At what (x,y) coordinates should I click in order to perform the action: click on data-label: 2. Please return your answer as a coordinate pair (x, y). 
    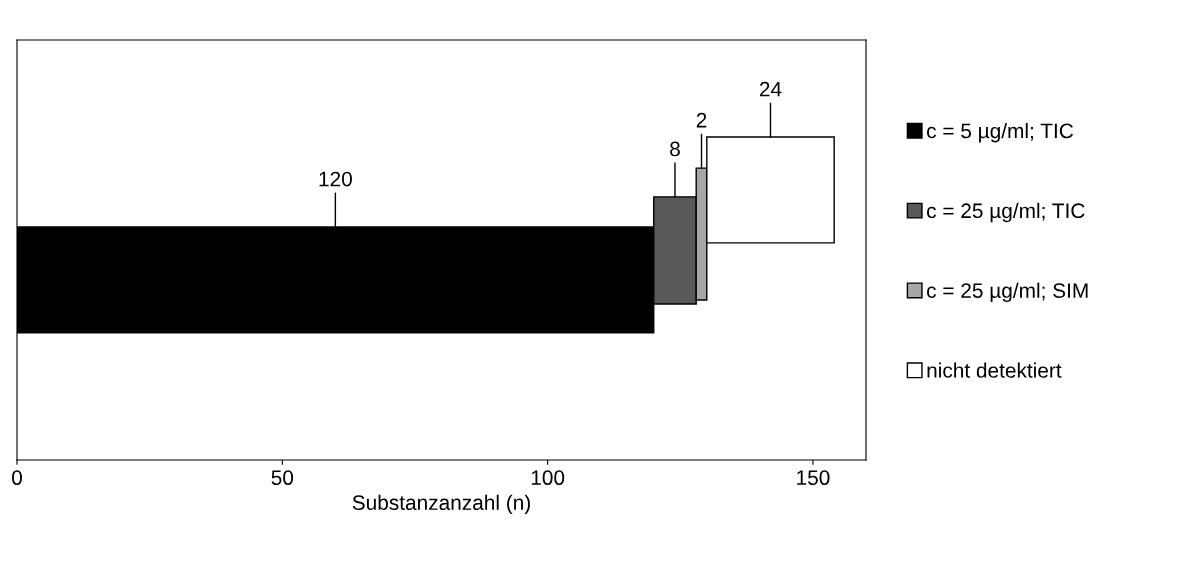
    Looking at the image, I should click on (701, 120).